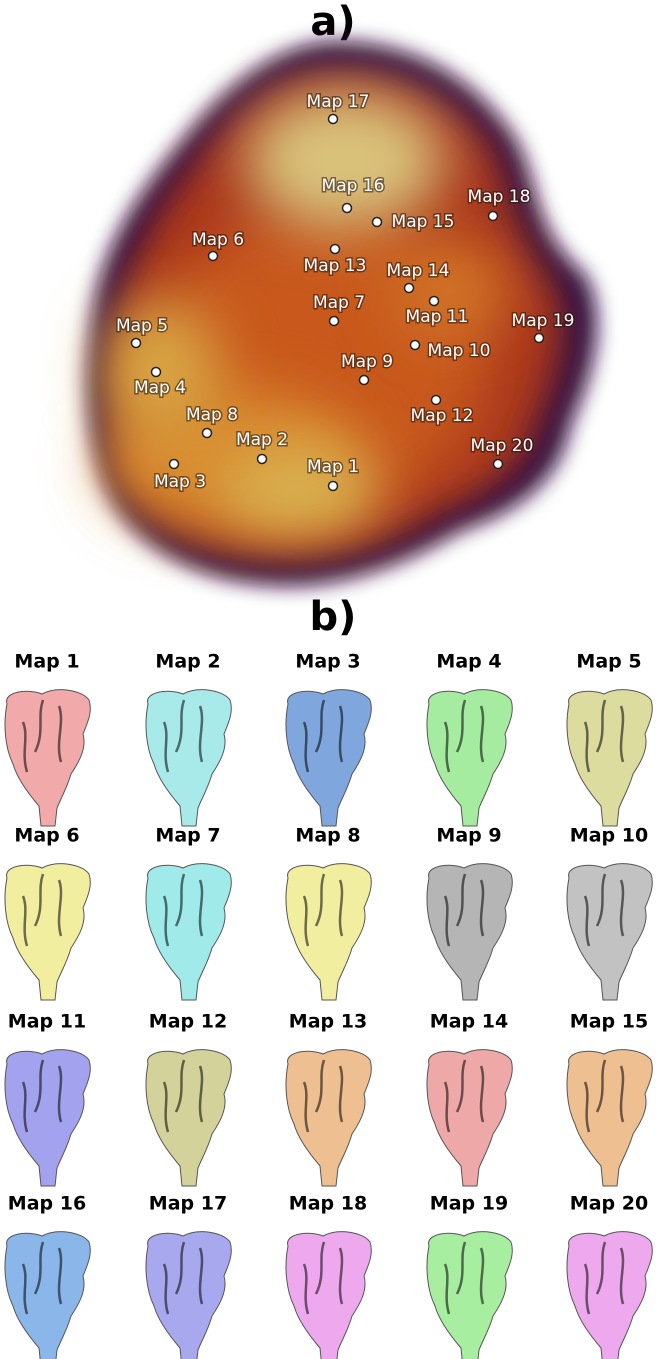  What do you see at coordinates (468, 836) in the screenshot?
I see `map-label: Map 9` at bounding box center [468, 836].